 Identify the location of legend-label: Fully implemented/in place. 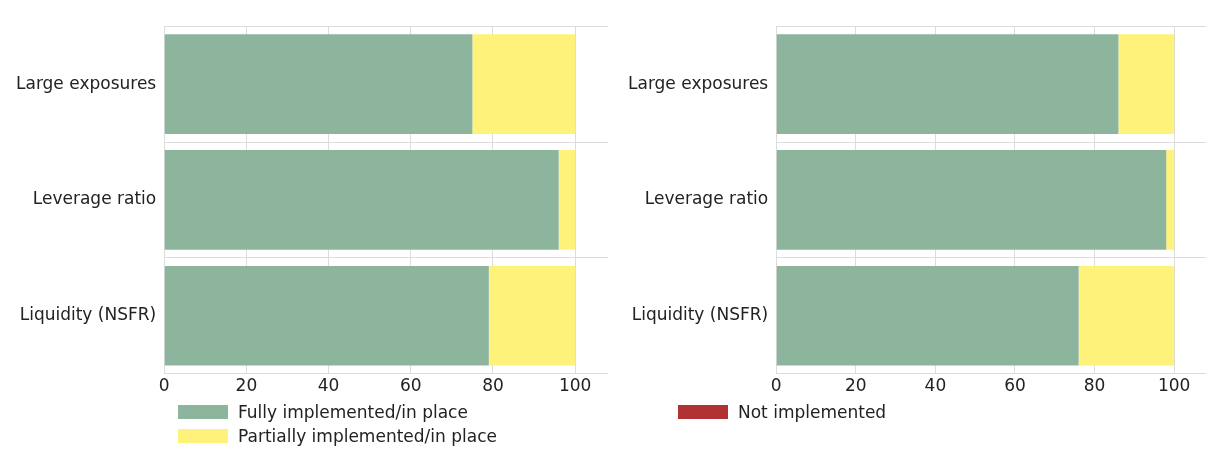
(353, 412).